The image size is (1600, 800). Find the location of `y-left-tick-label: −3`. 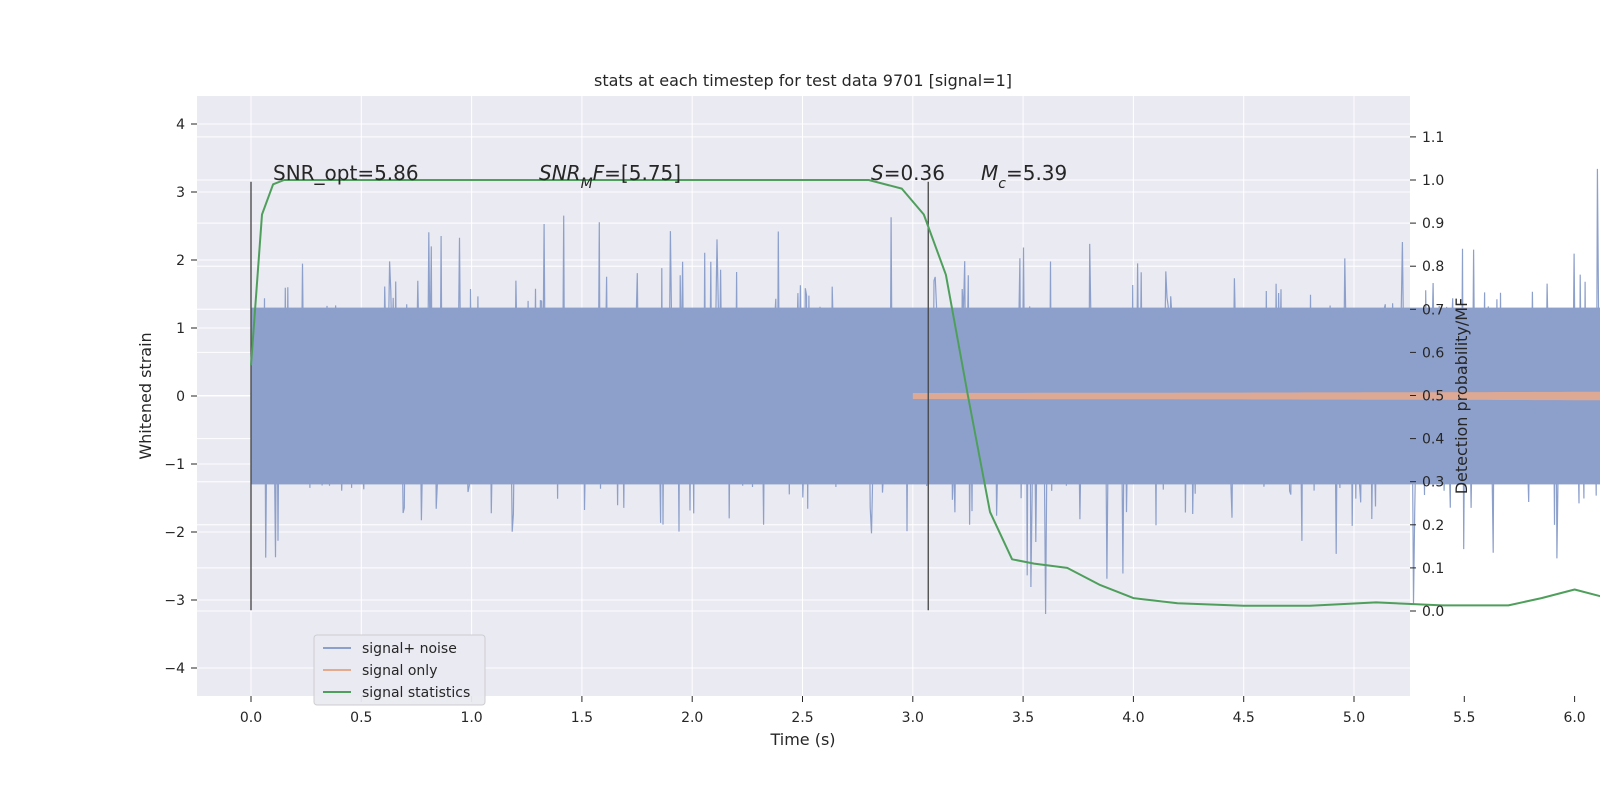

y-left-tick-label: −3 is located at coordinates (174, 601).